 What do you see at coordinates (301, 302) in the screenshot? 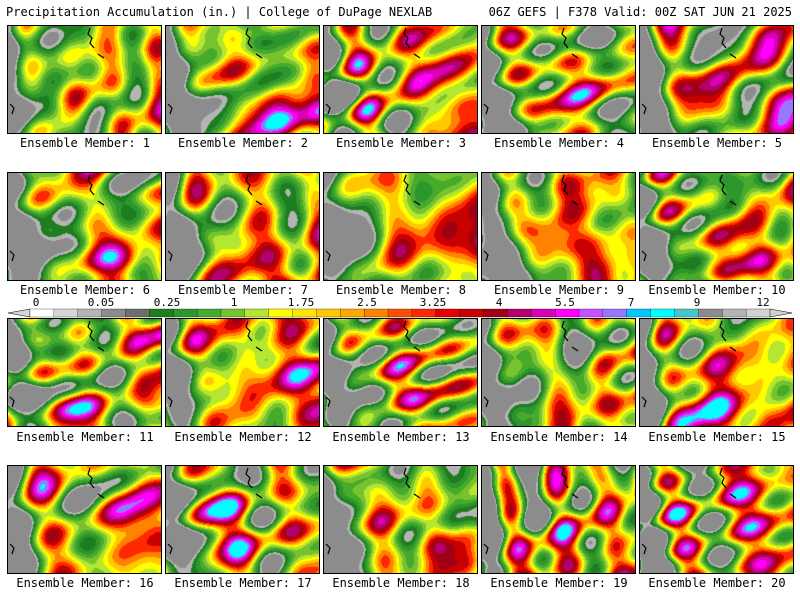
I see `colorbar-tick-label: 1.75` at bounding box center [301, 302].